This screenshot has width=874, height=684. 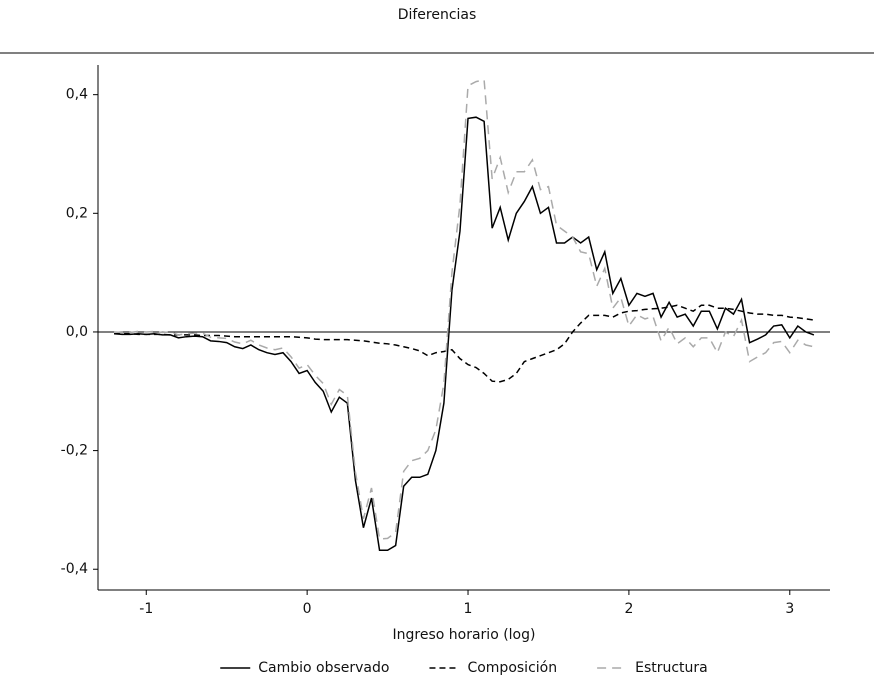 I want to click on x-tick-label: -1, so click(x=146, y=609).